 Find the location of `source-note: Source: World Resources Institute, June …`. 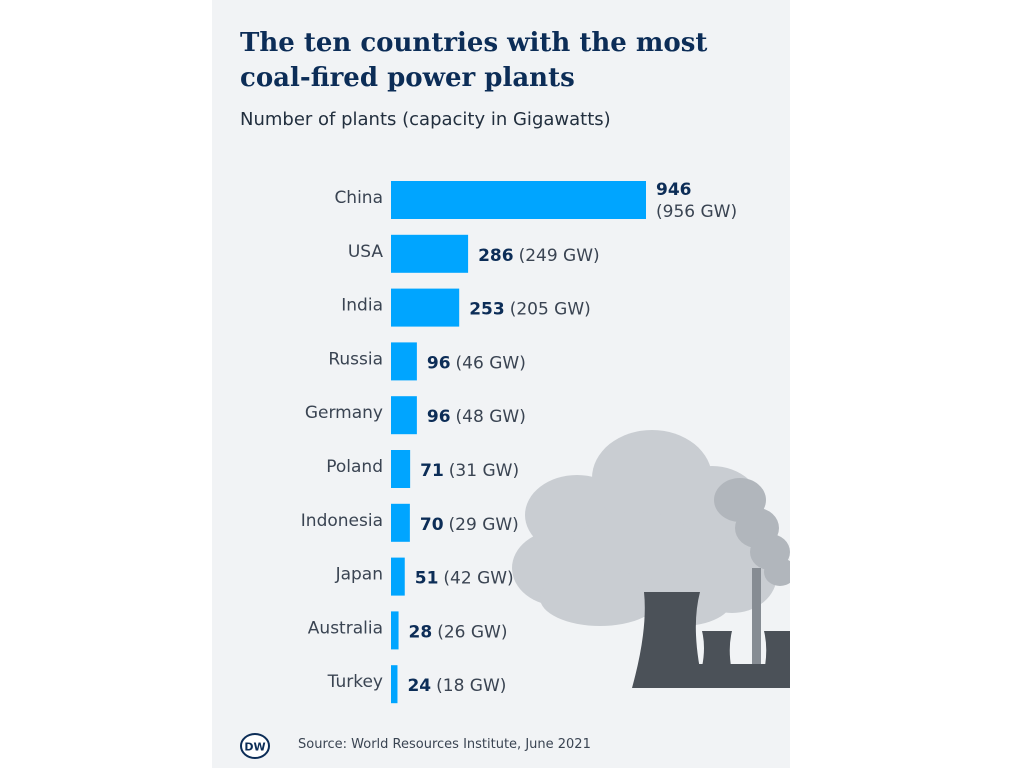

source-note: Source: World Resources Institute, June … is located at coordinates (444, 744).